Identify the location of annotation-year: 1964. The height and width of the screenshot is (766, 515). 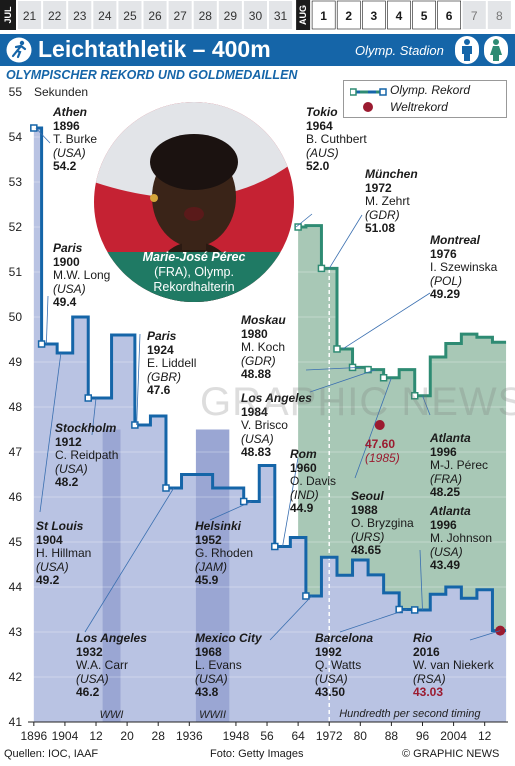
(319, 125).